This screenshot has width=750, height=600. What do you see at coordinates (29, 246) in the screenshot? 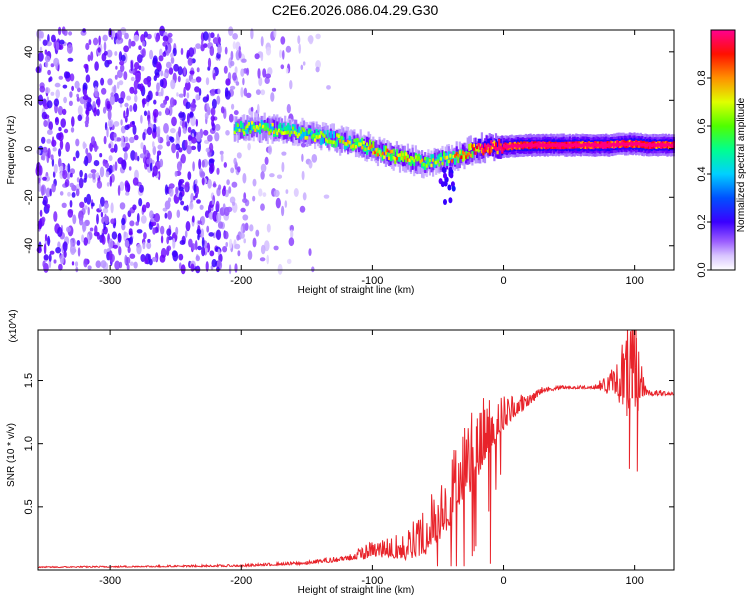
I see `y-tick-label: -40` at bounding box center [29, 246].